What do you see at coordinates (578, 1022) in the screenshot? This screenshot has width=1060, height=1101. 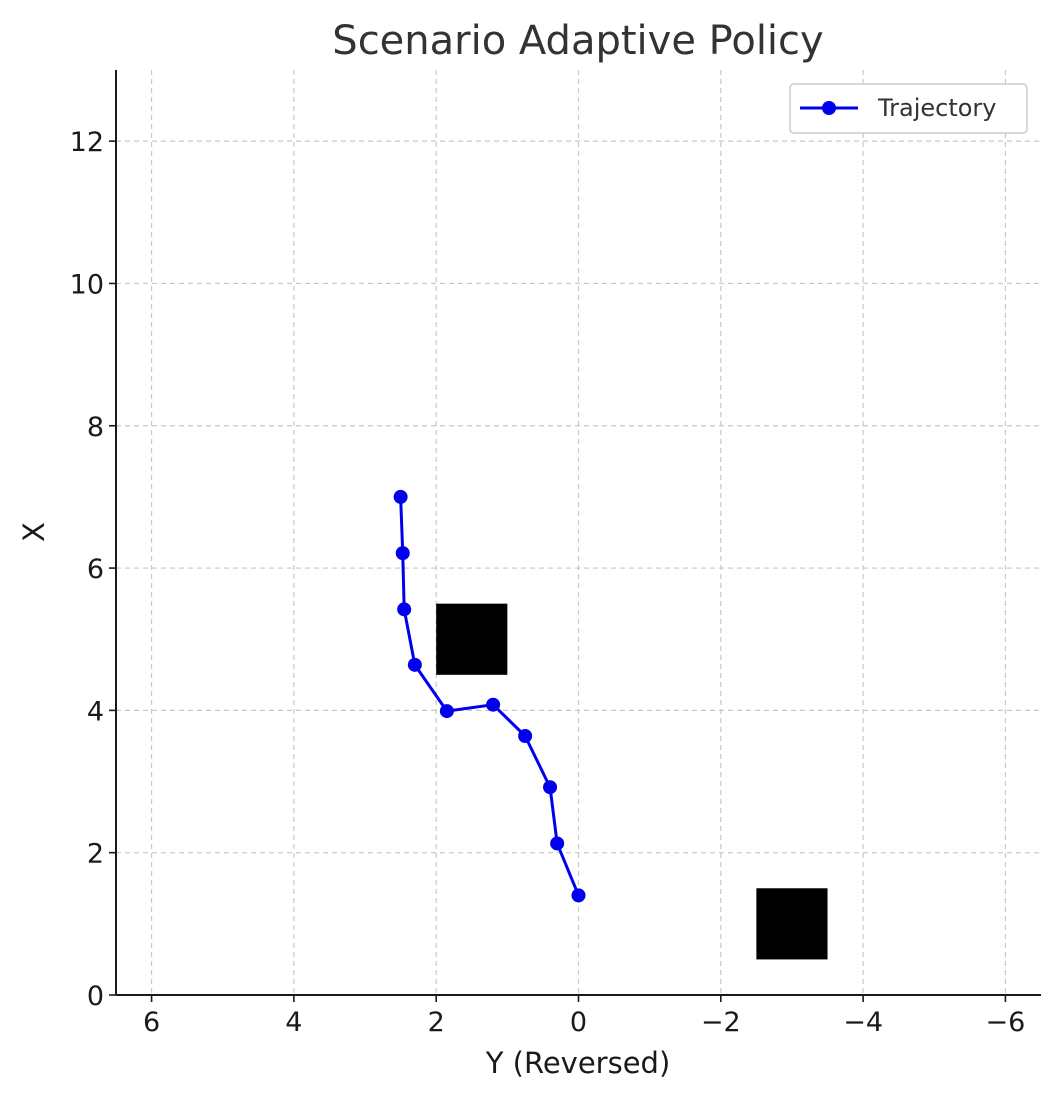 I see `x-tick-label: 0` at bounding box center [578, 1022].